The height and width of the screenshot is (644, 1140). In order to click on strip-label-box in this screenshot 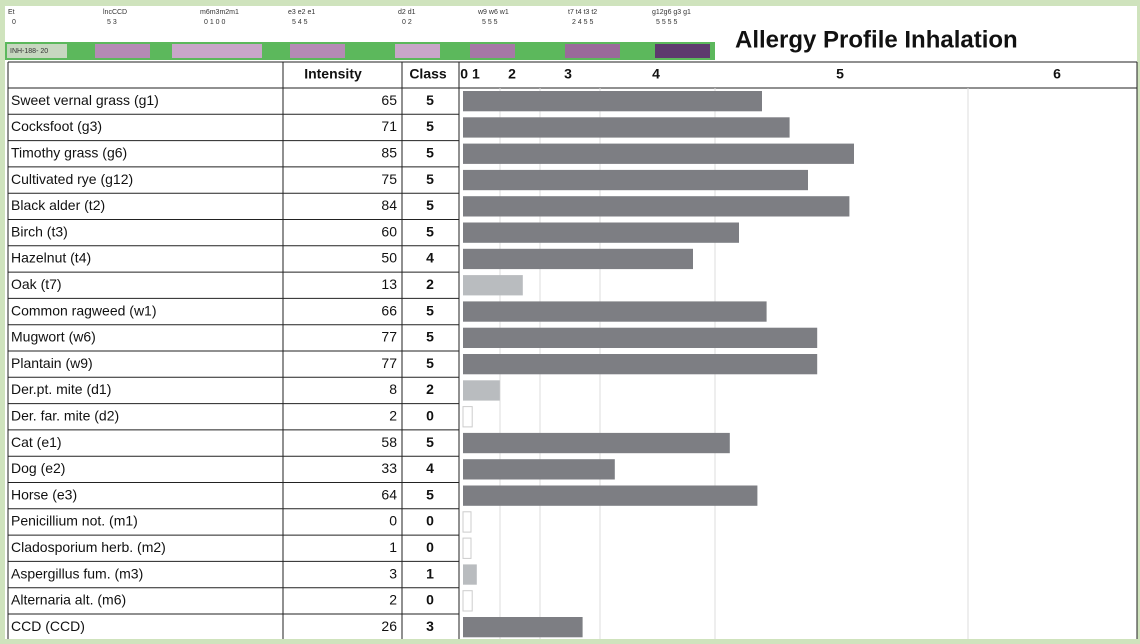, I will do `click(37, 51)`.